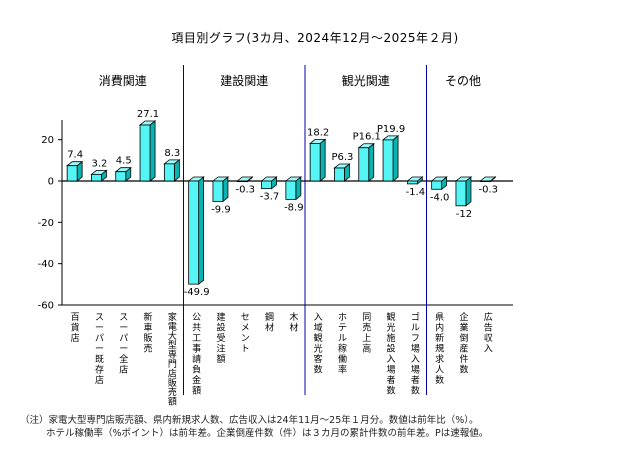  Describe the element at coordinates (51, 182) in the screenshot. I see `y-tick-label: 0` at that location.